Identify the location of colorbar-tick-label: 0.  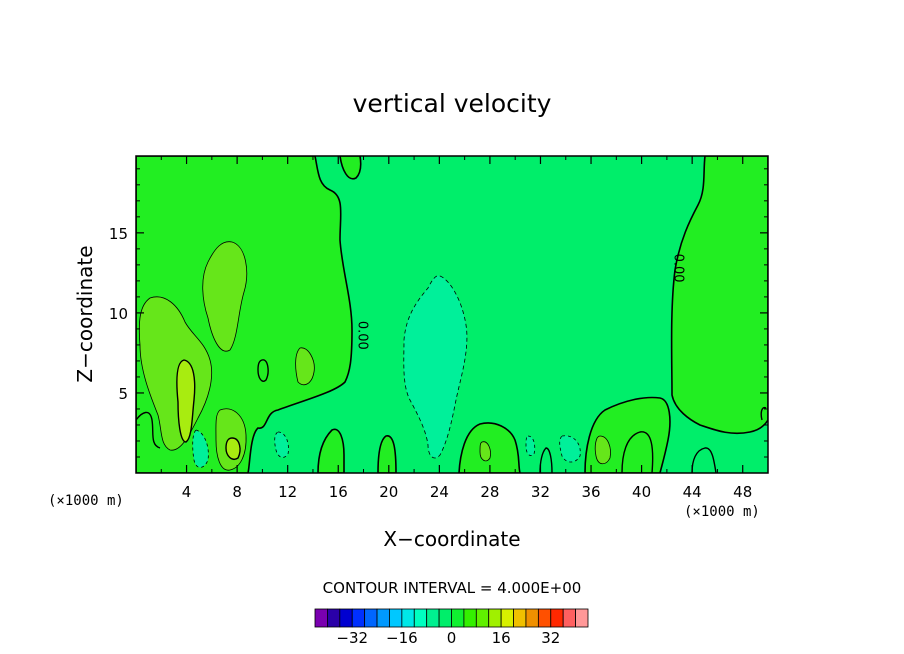
(452, 638).